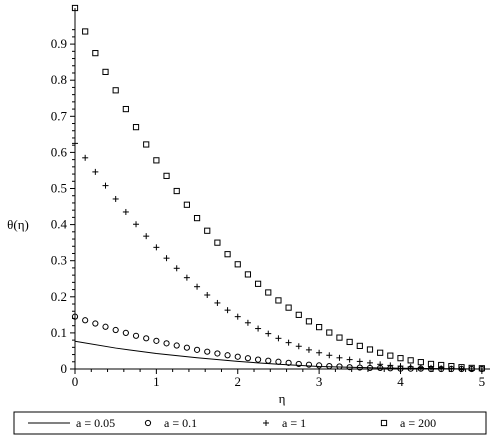  What do you see at coordinates (59, 332) in the screenshot?
I see `y-tick-label: 0.1` at bounding box center [59, 332].